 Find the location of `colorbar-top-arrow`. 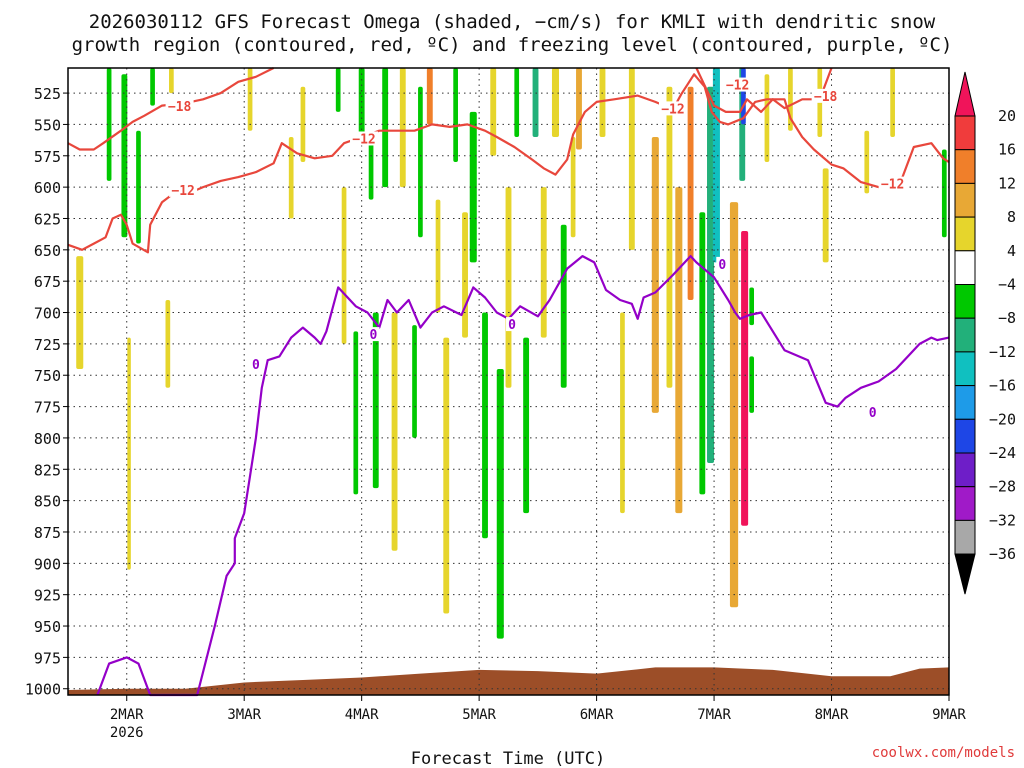

colorbar-top-arrow is located at coordinates (965, 94).